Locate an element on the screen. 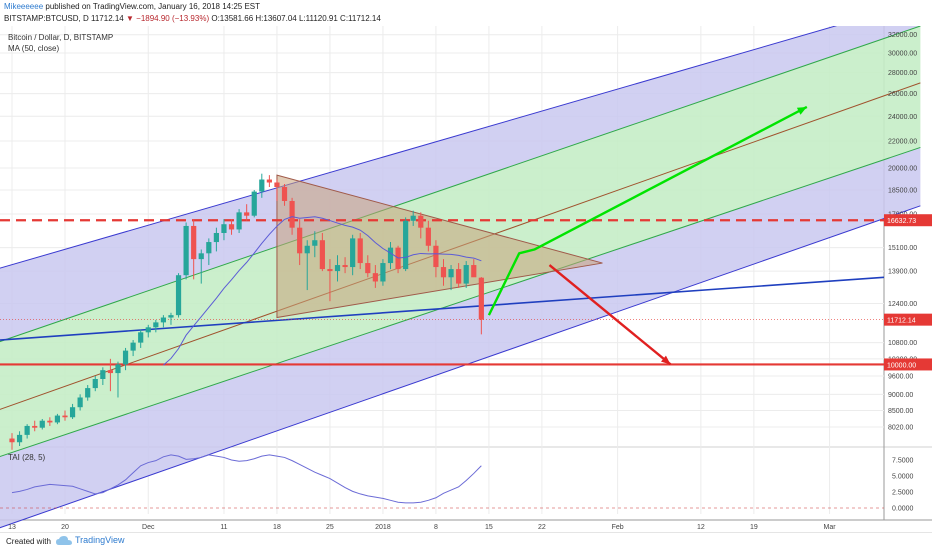 The image size is (932, 551). time-axis-tick-label: 11 is located at coordinates (223, 527).